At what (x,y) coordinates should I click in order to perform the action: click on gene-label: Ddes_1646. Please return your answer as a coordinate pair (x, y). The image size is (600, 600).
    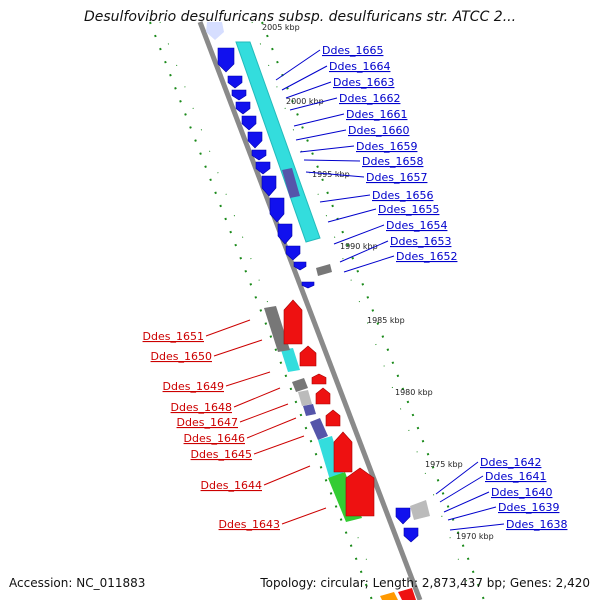
    Looking at the image, I should click on (214, 438).